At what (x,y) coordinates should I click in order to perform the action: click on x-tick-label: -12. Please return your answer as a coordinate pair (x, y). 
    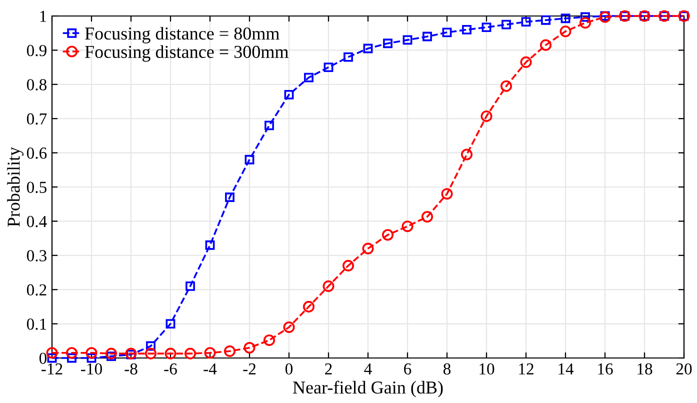
    Looking at the image, I should click on (52, 368).